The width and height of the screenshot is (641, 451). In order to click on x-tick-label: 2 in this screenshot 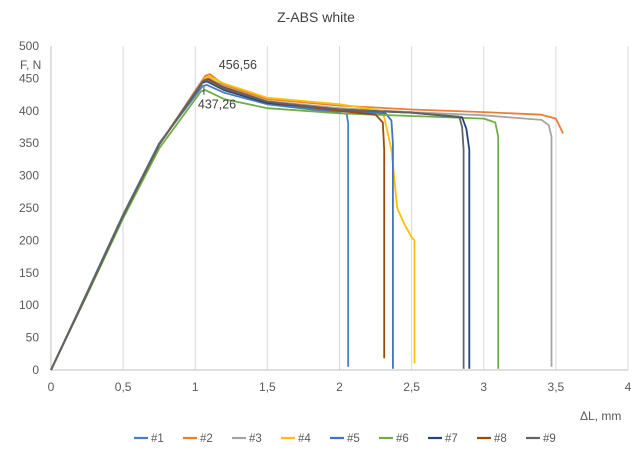, I will do `click(339, 387)`.